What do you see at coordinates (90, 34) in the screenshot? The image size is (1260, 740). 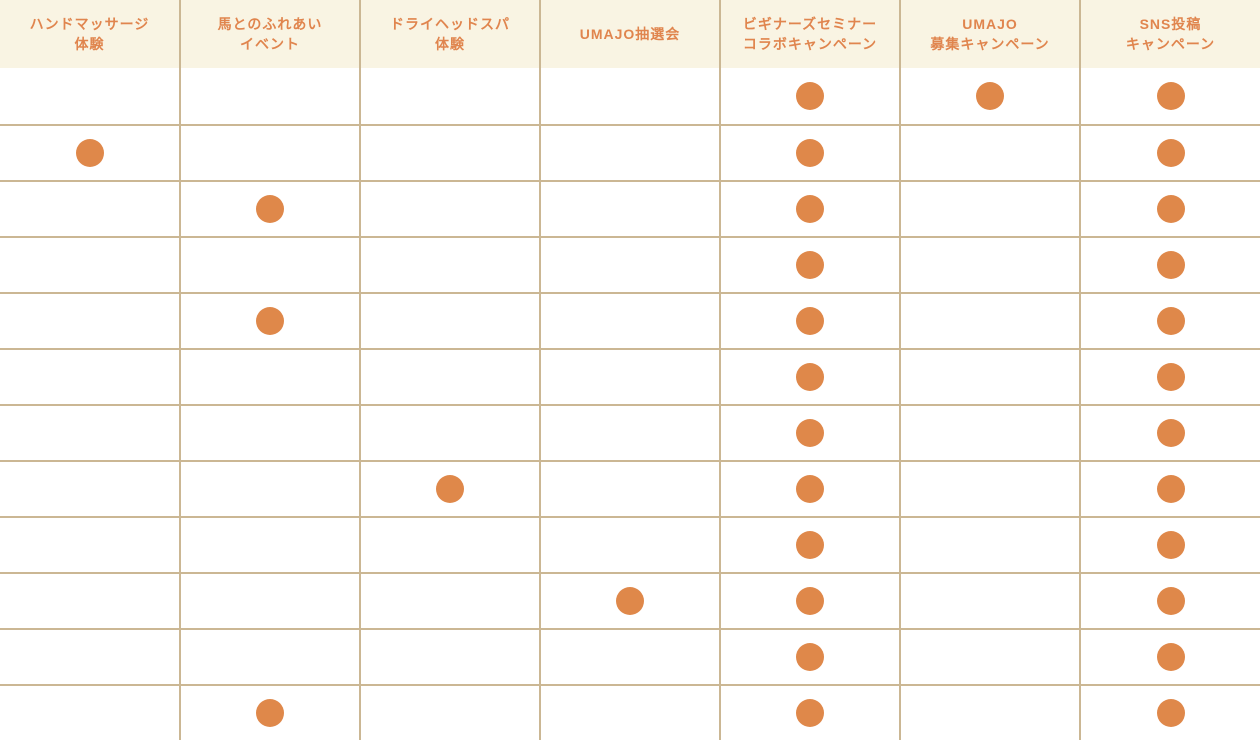 I see `column-header-hand-massage: ハンドマッサージ 体験` at bounding box center [90, 34].